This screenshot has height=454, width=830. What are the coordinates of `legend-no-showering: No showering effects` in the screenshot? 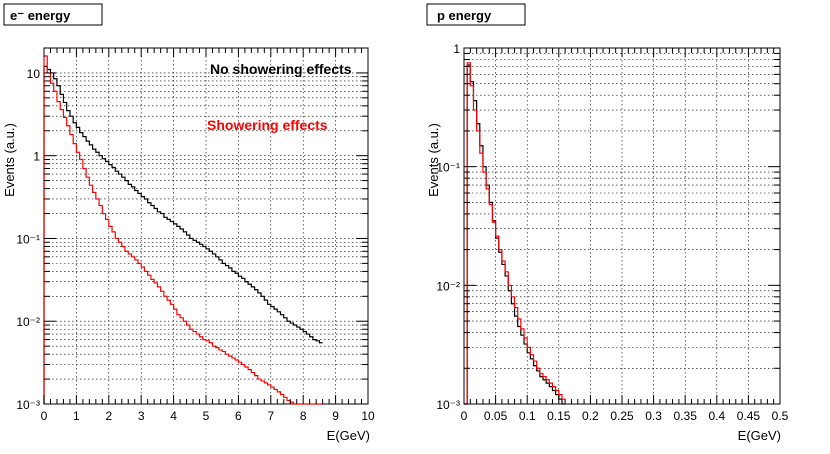 It's located at (281, 69).